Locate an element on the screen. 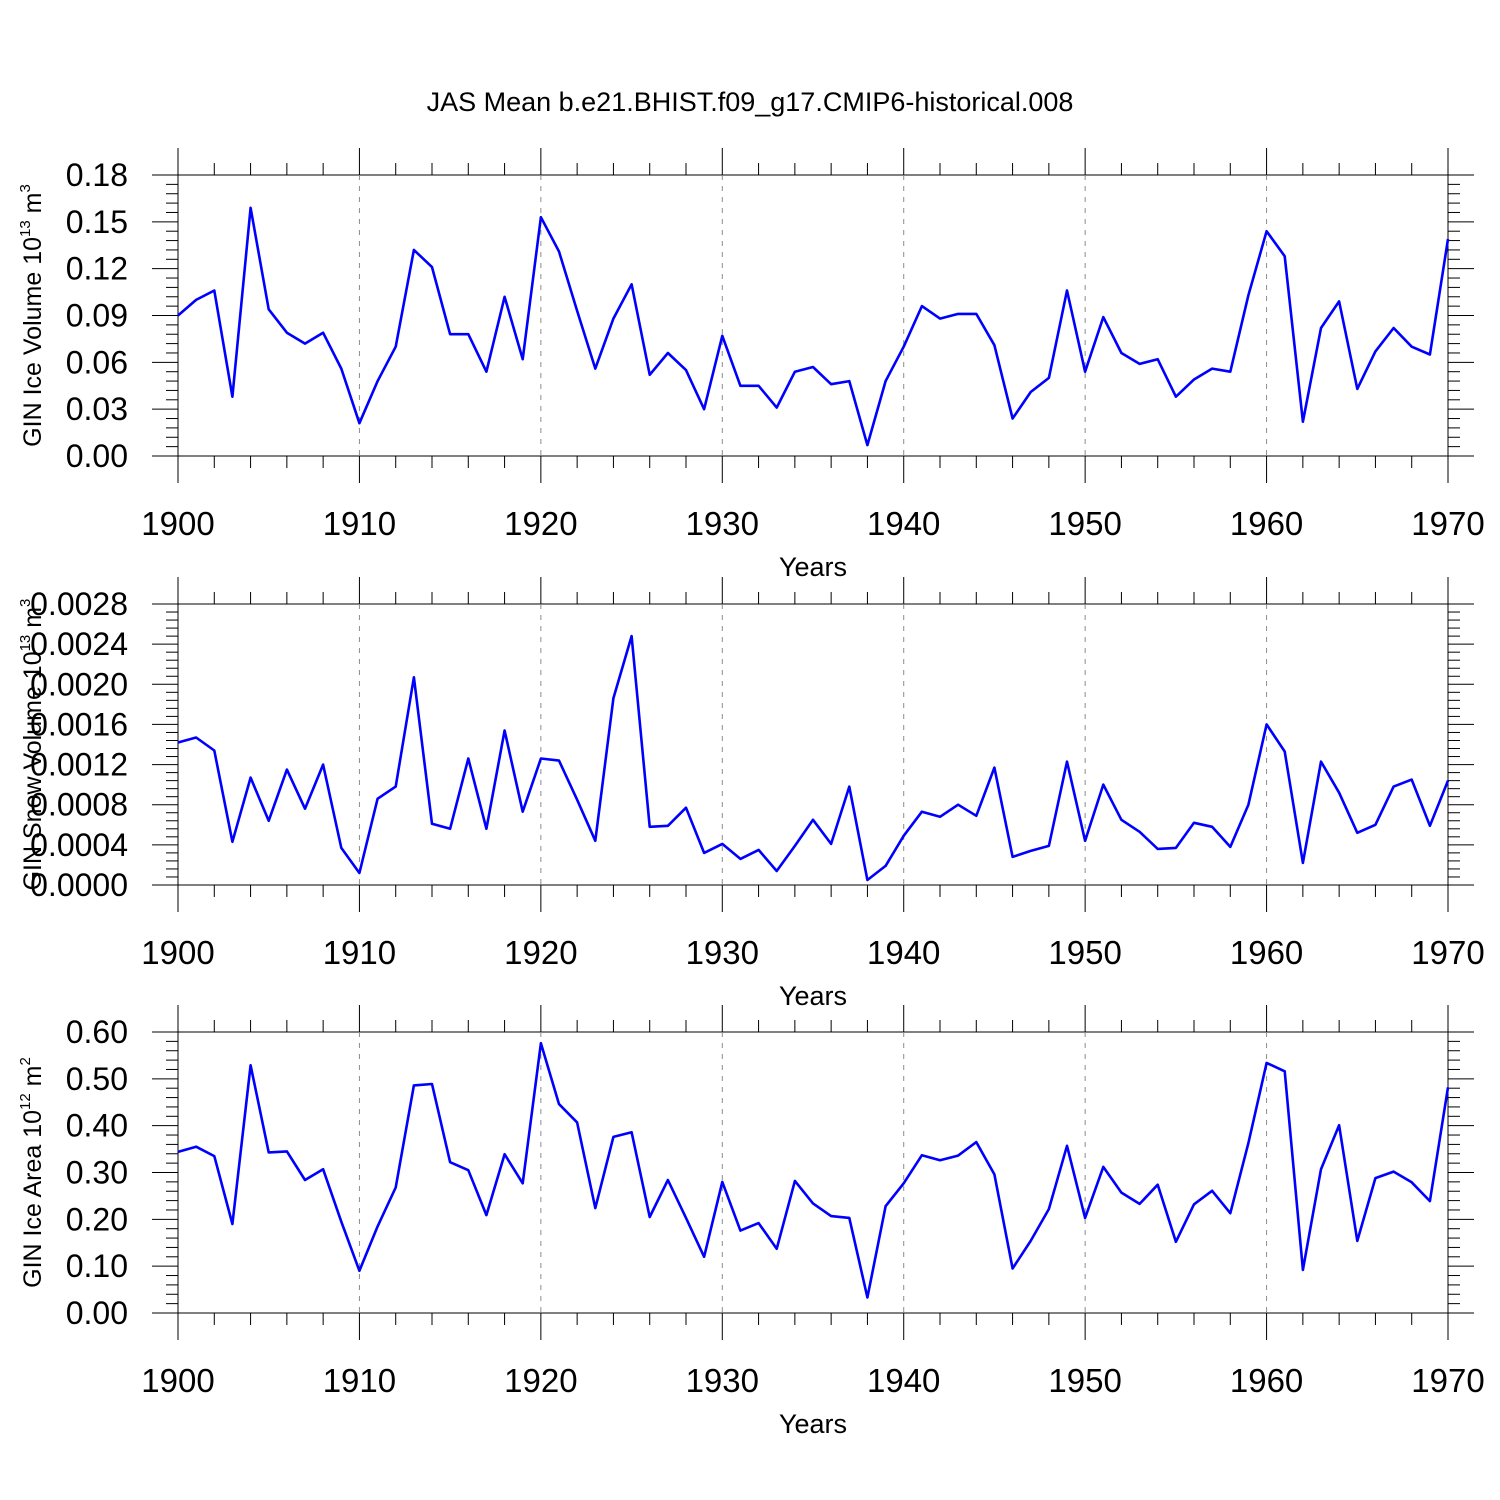 The width and height of the screenshot is (1500, 1500). x-tick-label: 1940 is located at coordinates (903, 1380).